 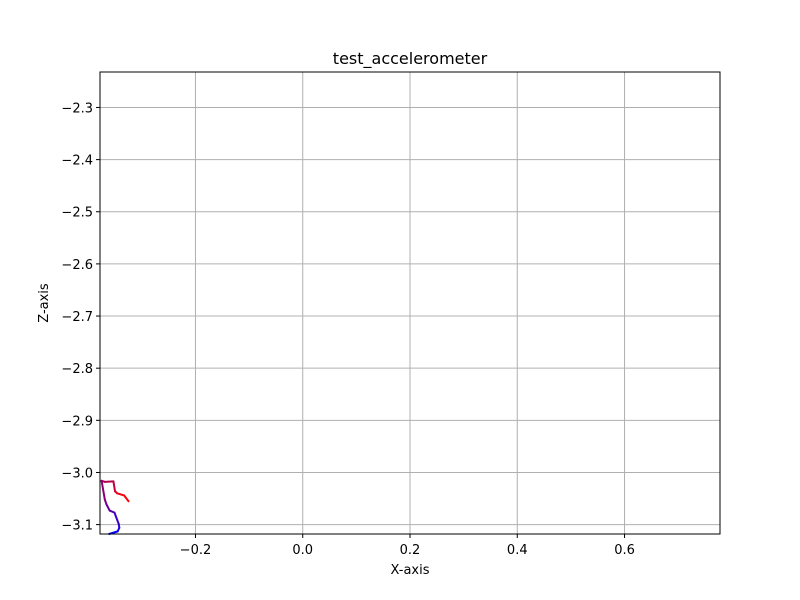 I want to click on x-axis-label: X-axis, so click(x=410, y=570).